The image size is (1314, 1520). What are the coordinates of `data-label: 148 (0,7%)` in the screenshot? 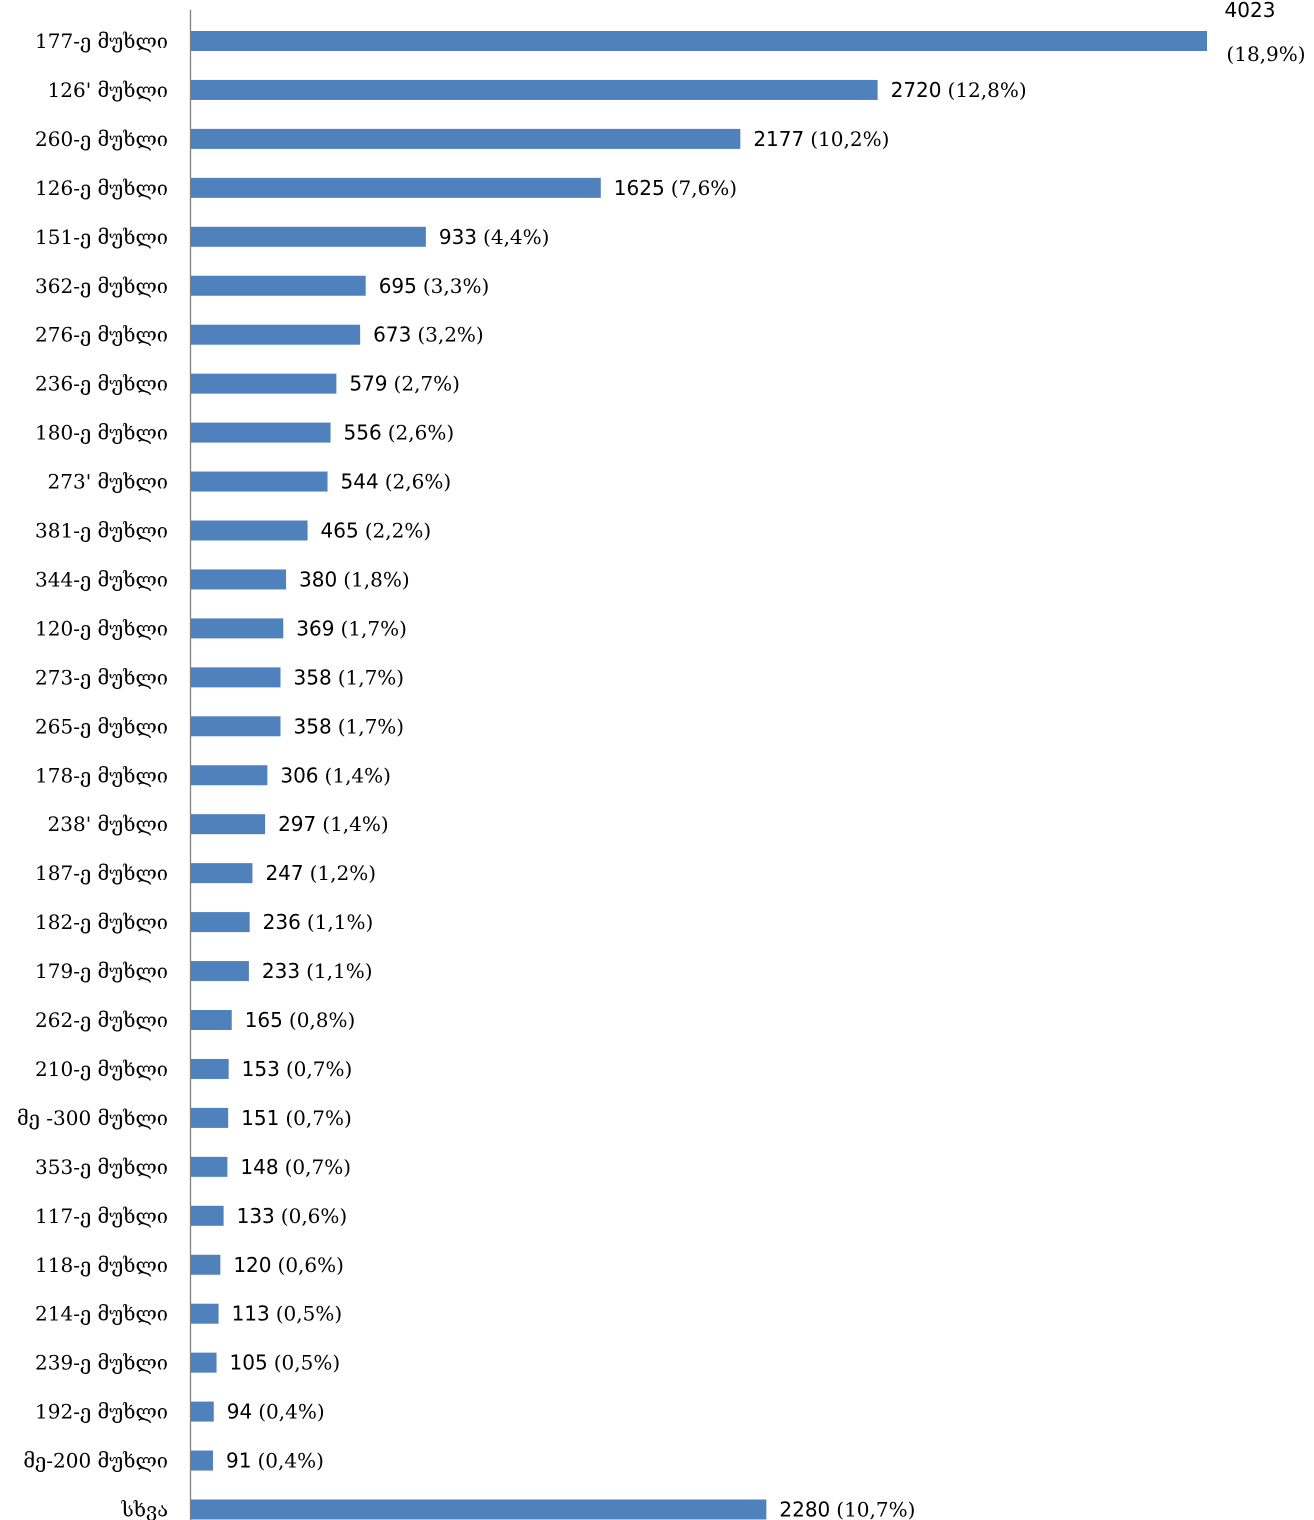 It's located at (295, 1167).